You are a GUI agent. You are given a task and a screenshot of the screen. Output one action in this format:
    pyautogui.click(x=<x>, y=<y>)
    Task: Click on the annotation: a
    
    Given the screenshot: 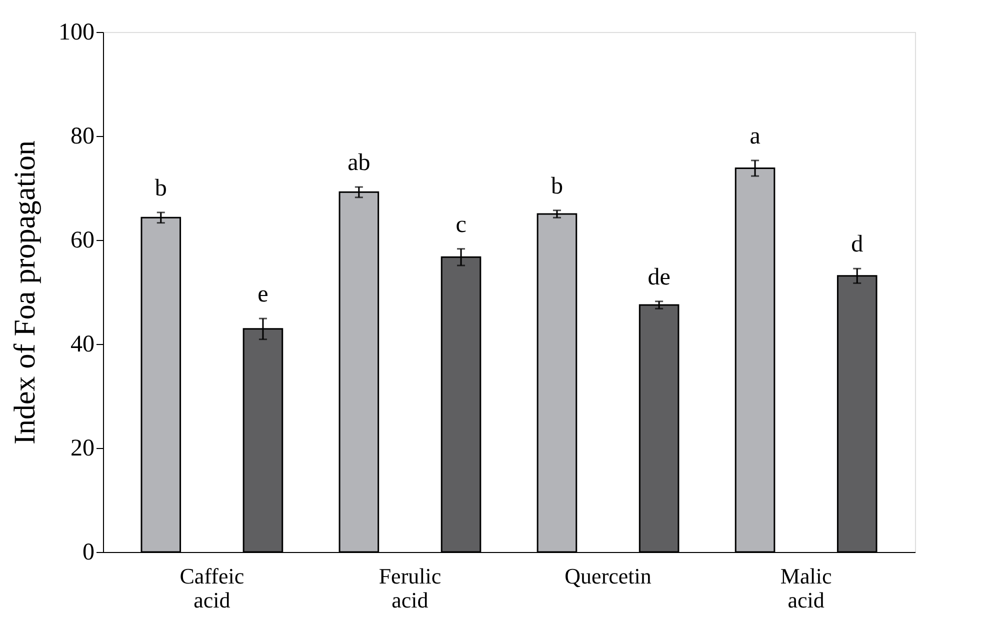 What is the action you would take?
    pyautogui.click(x=755, y=136)
    